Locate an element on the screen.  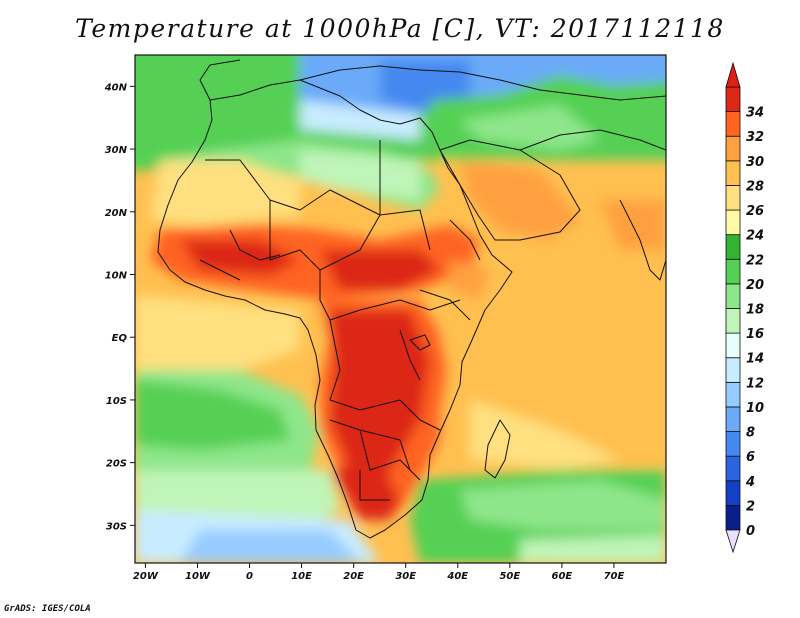
lon-tick-label: 30E is located at coordinates (405, 576).